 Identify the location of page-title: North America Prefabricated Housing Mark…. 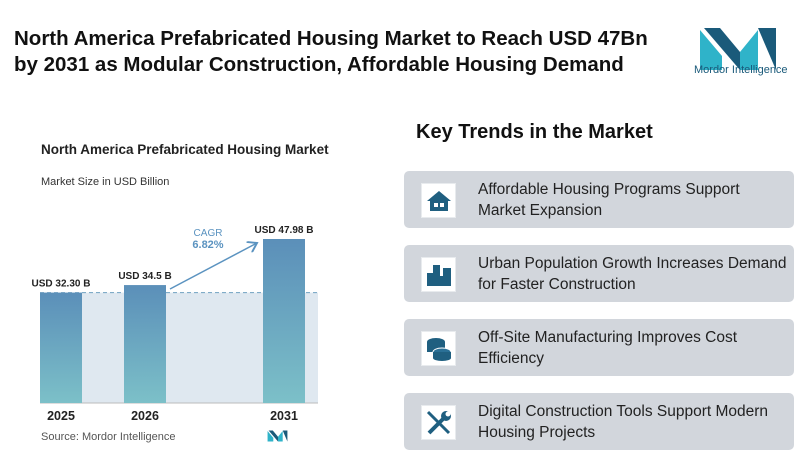
(331, 51).